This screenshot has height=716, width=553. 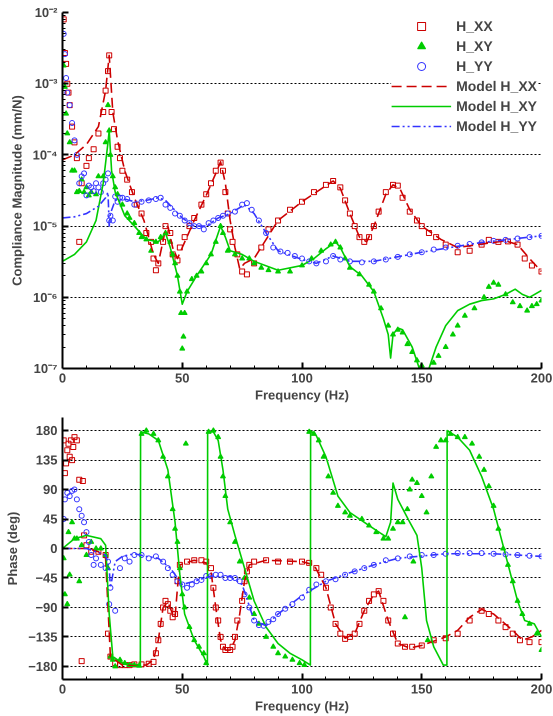 I want to click on y-tick-label: 0, so click(x=54, y=548).